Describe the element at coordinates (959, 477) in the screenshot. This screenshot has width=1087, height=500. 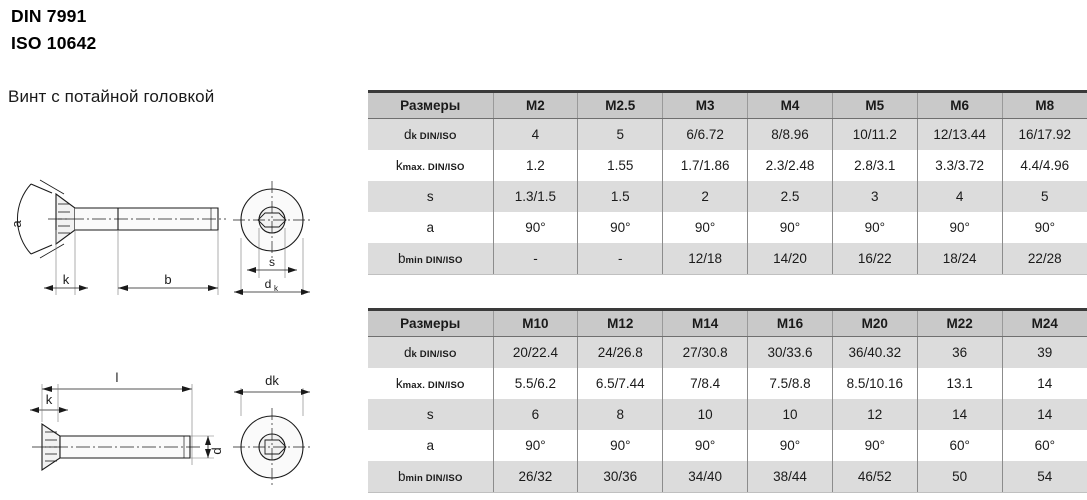
I see `cell: 50` at that location.